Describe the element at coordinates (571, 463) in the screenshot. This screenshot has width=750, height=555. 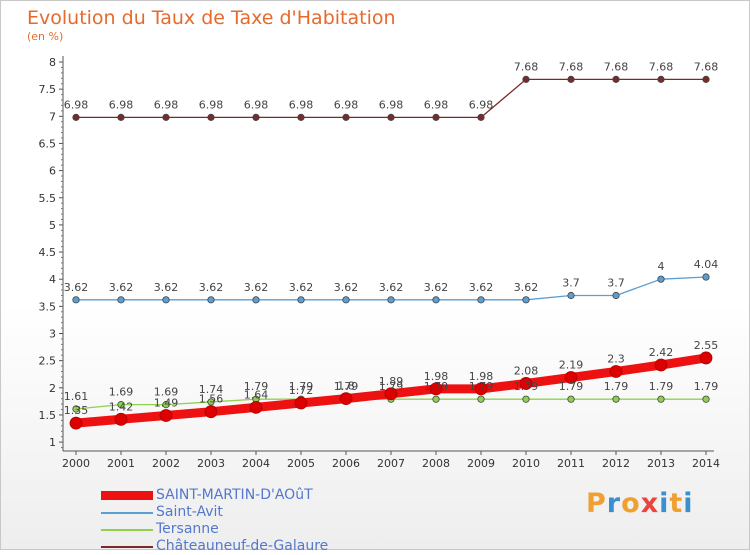
I see `x-tick-label: 2011` at that location.